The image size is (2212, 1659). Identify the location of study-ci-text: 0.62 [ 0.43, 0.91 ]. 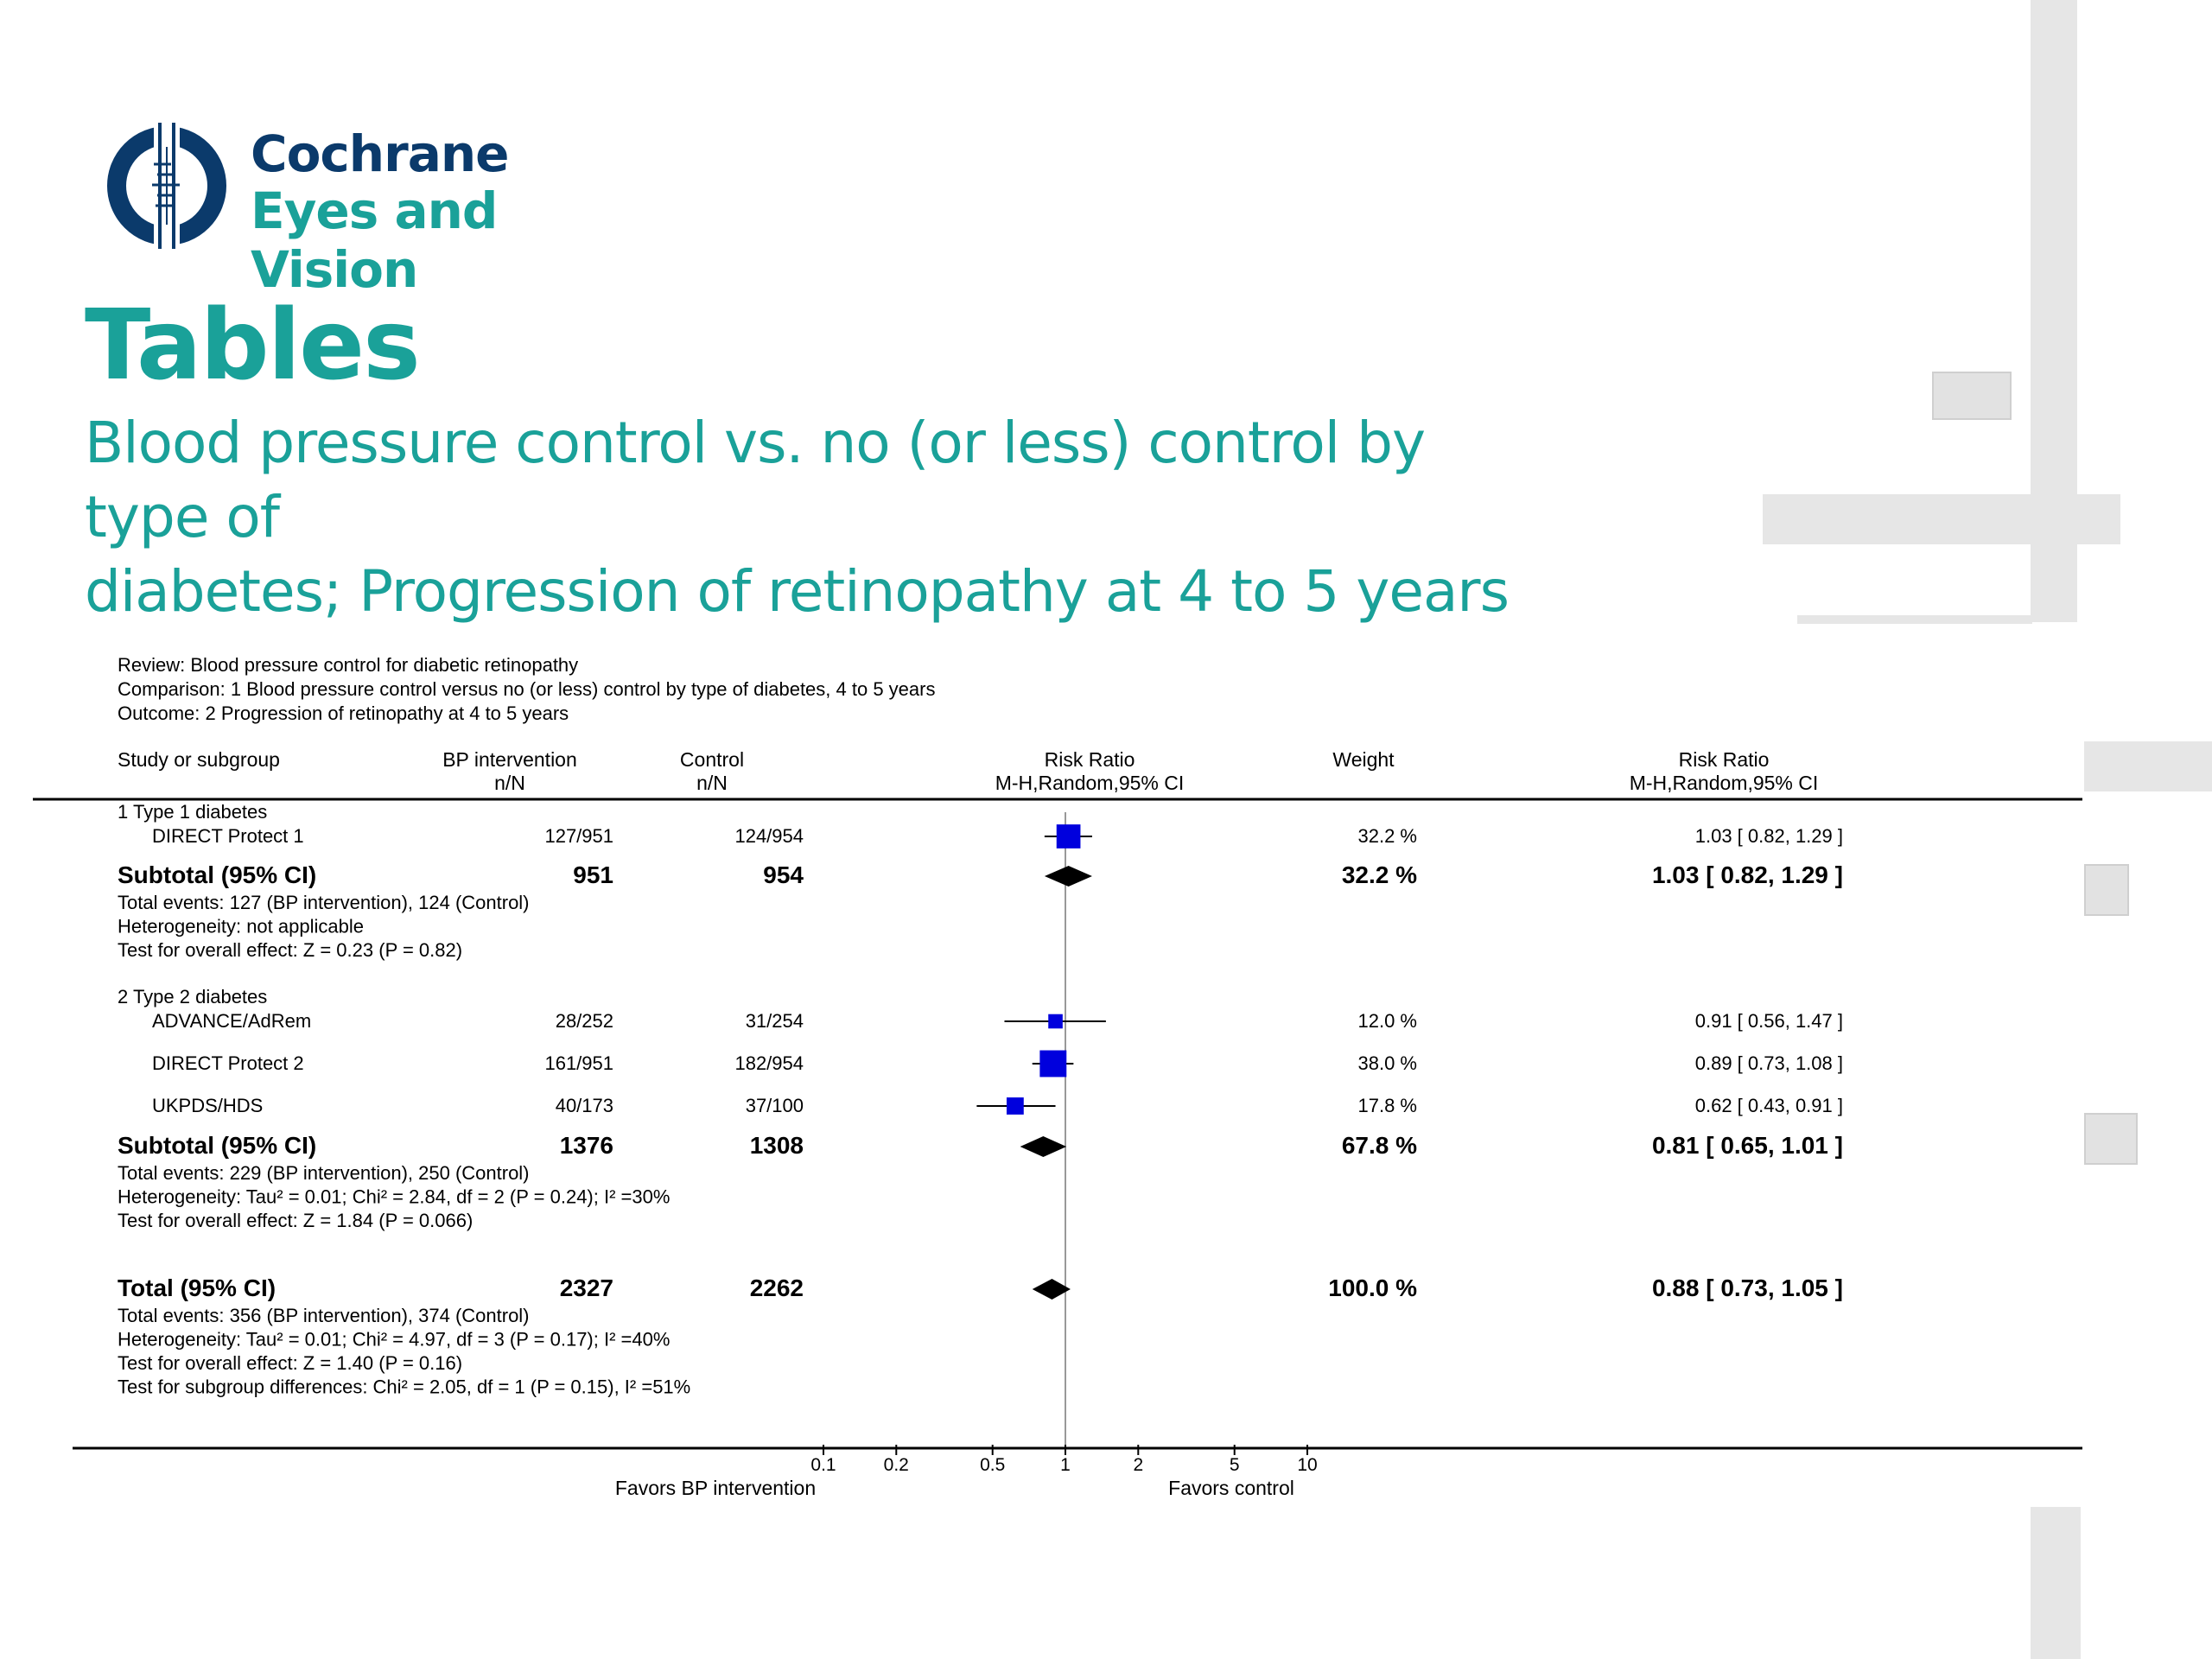
(1769, 1105).